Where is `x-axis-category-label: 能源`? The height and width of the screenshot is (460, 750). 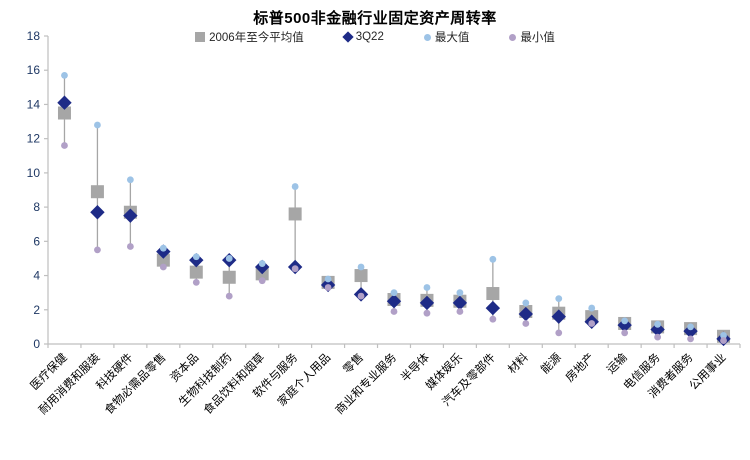
x-axis-category-label: 能源 is located at coordinates (551, 363).